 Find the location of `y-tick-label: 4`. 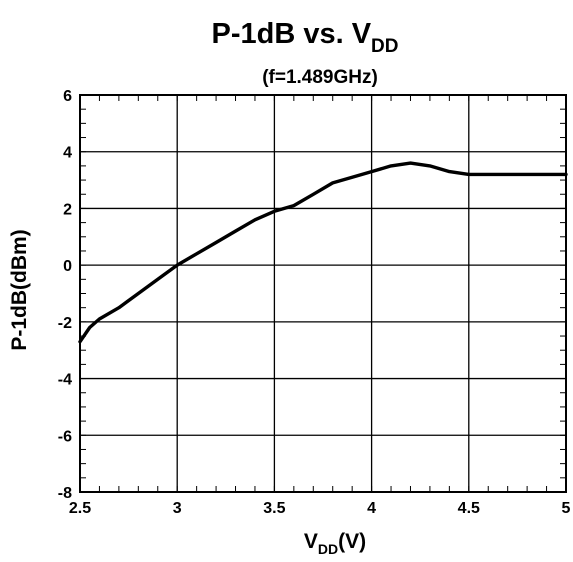

y-tick-label: 4 is located at coordinates (67, 153).